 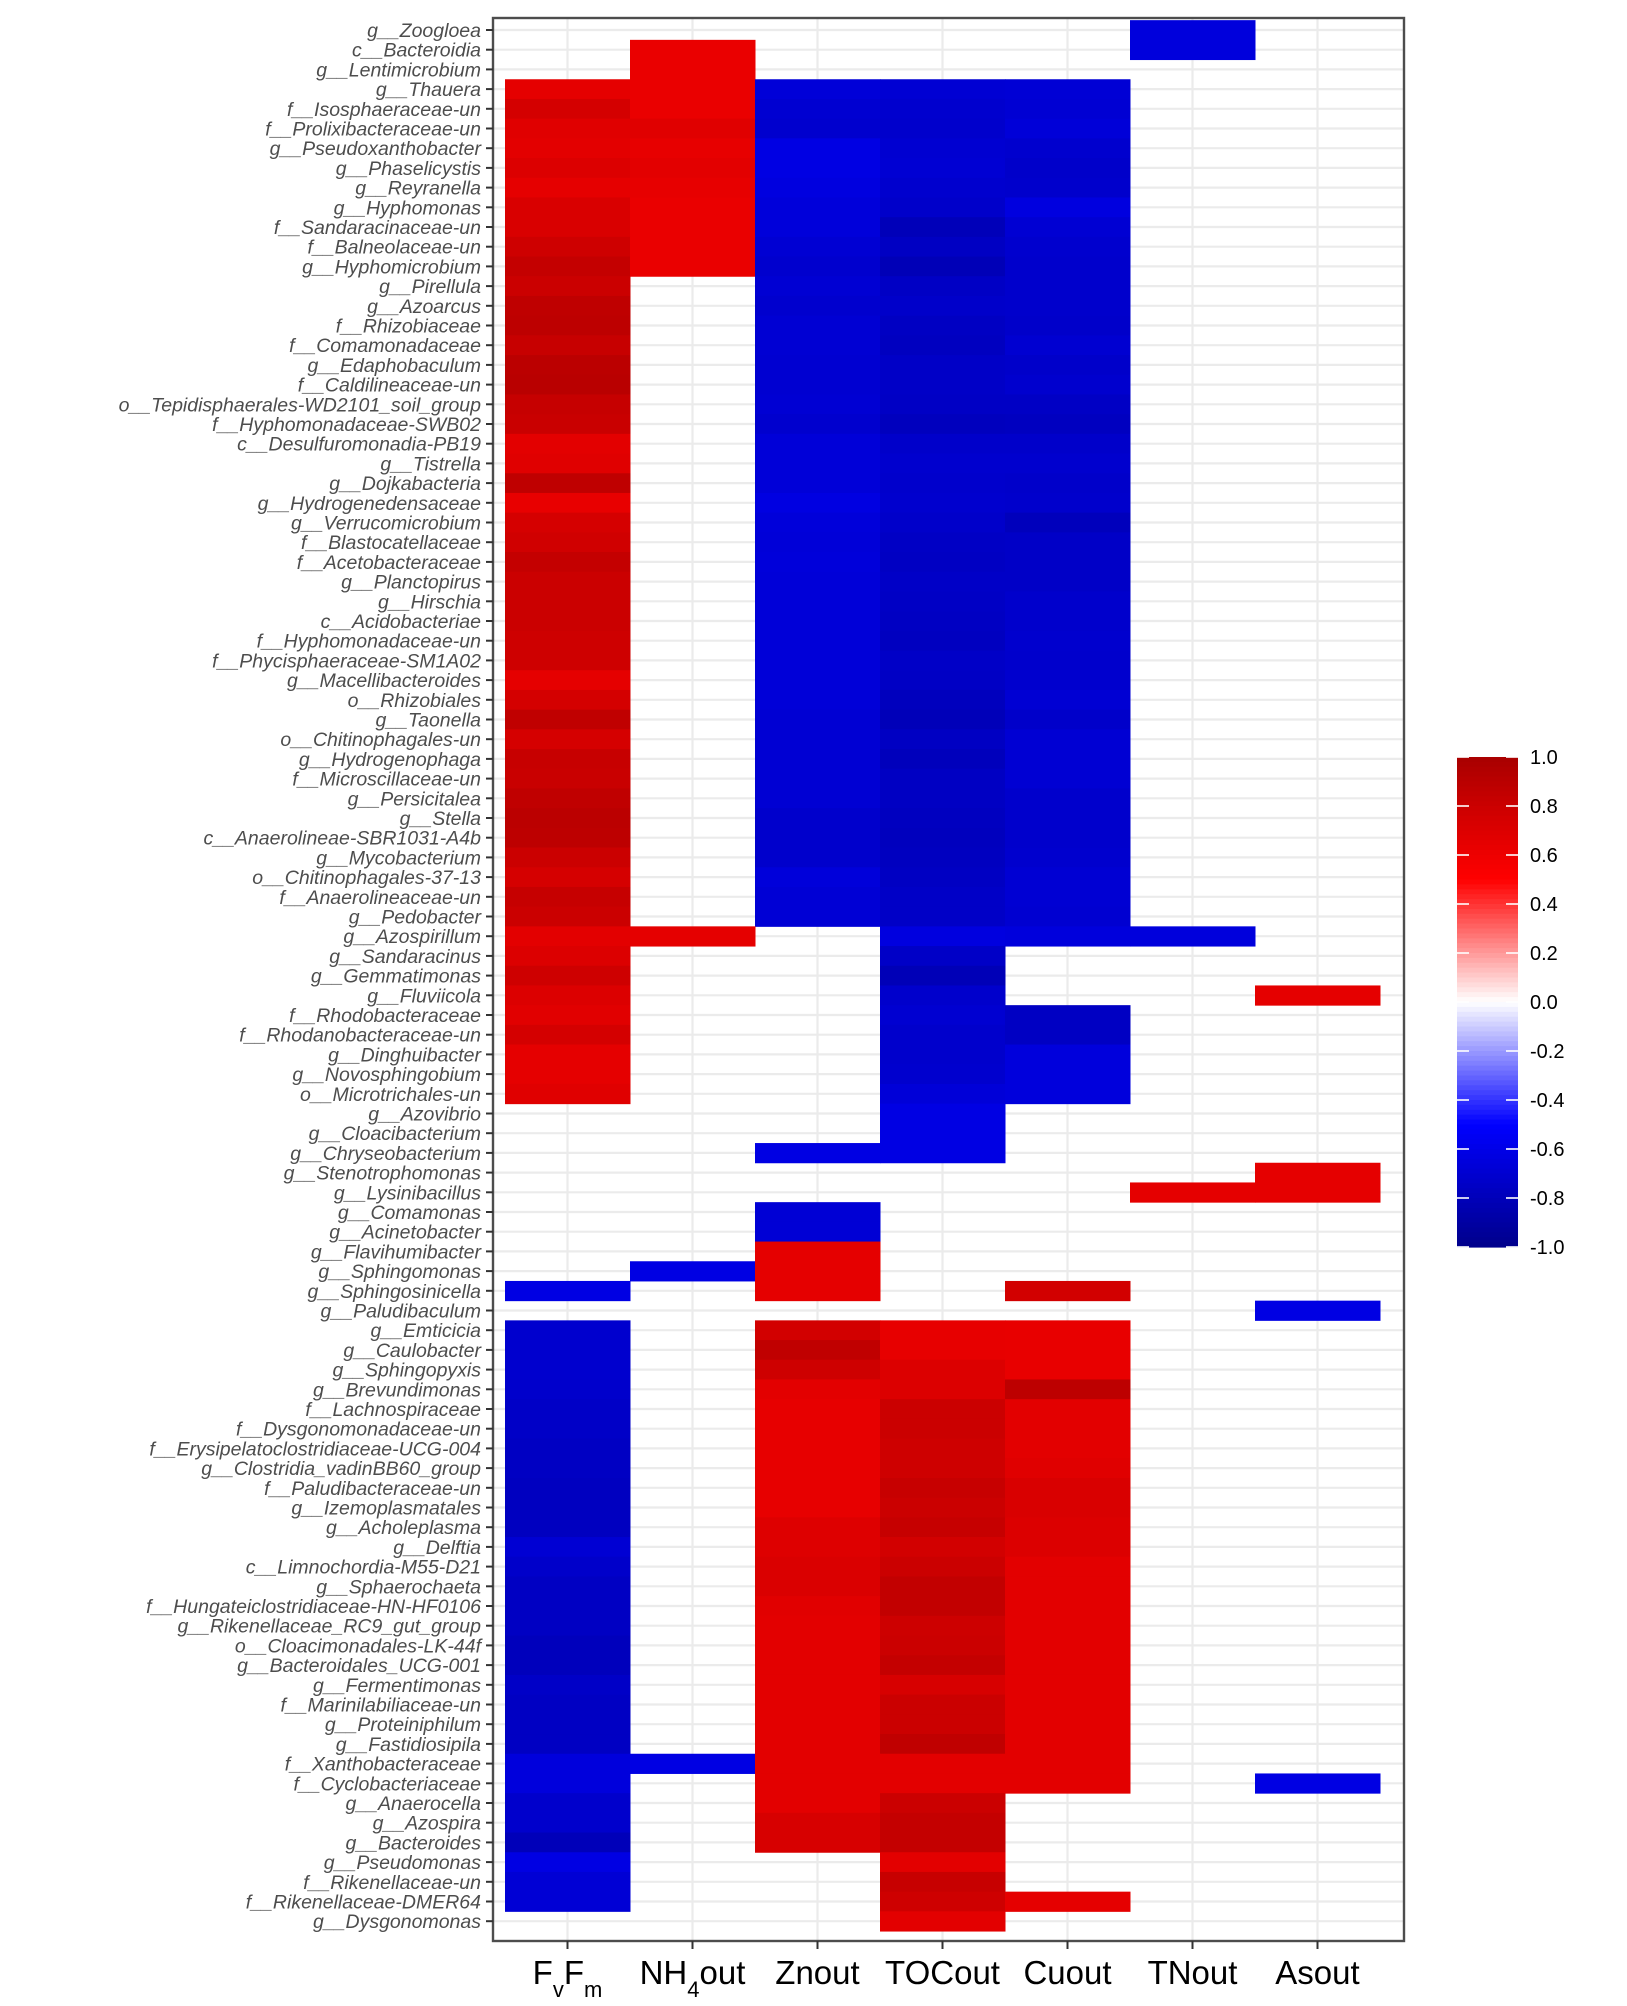 I want to click on y-tick-label: o__Chitinophagales-37-13, so click(x=366, y=878).